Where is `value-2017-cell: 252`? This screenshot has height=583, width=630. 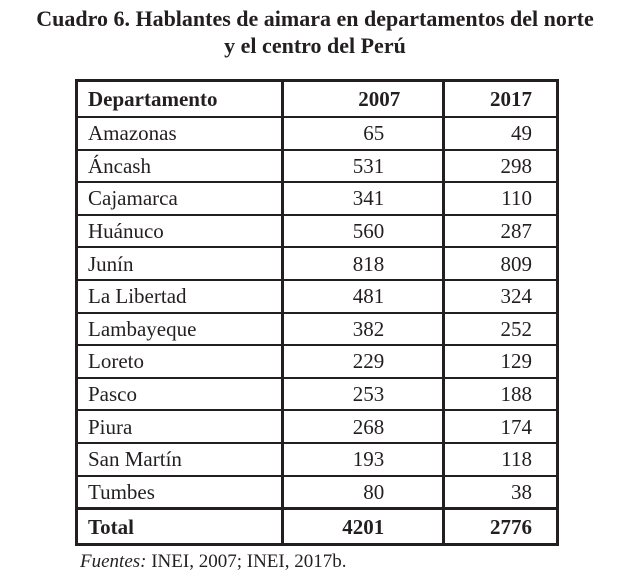
value-2017-cell: 252 is located at coordinates (500, 329).